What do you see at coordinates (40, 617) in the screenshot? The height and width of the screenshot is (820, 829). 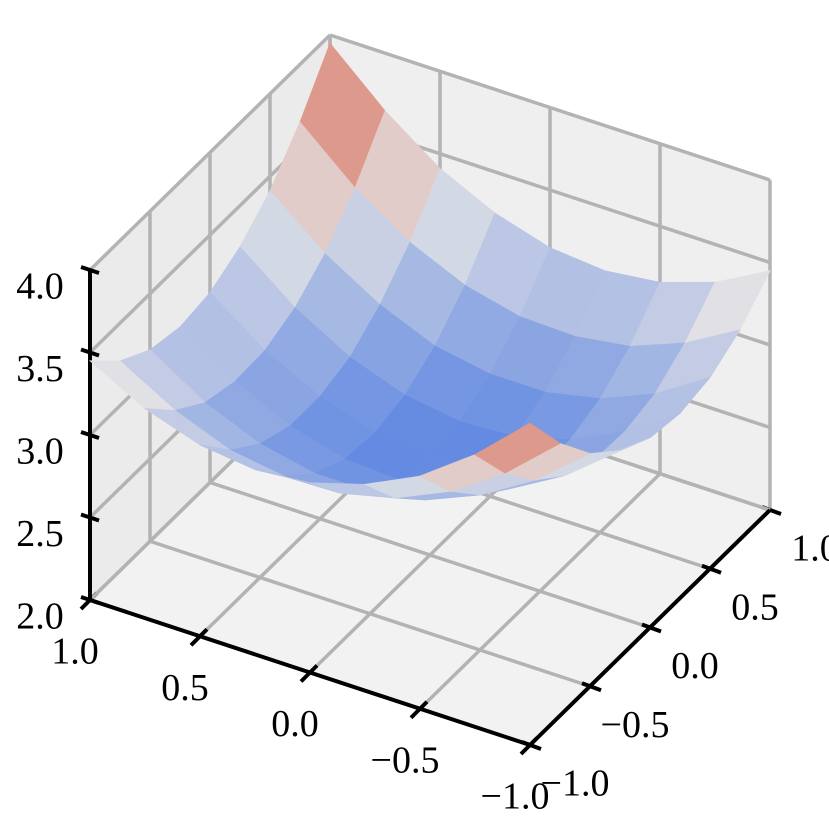 I see `z-tick-label: 2.0` at bounding box center [40, 617].